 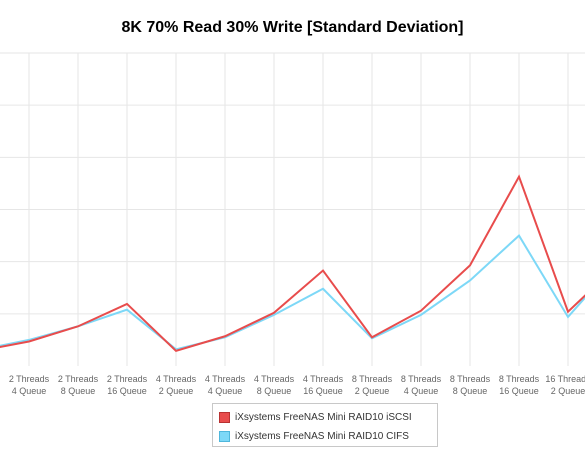 I want to click on legend-item-cifs: iXsystems FreeNAS Mini RAID10 CIFS, so click(x=314, y=436).